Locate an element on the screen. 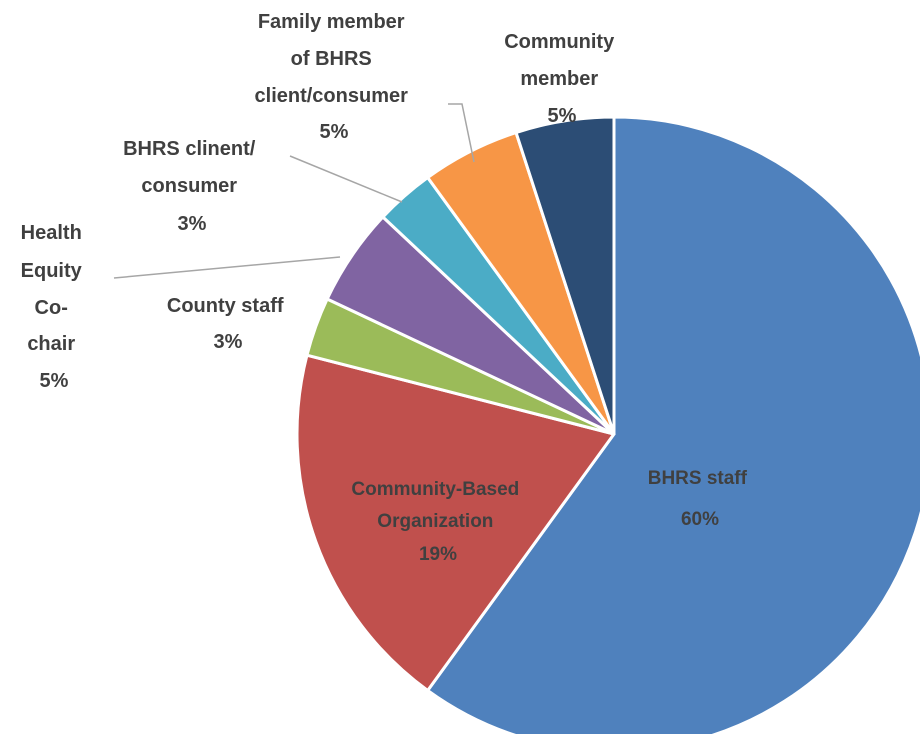 Image resolution: width=920 pixels, height=734 pixels. leader-line-bhrs-client is located at coordinates (346, 179).